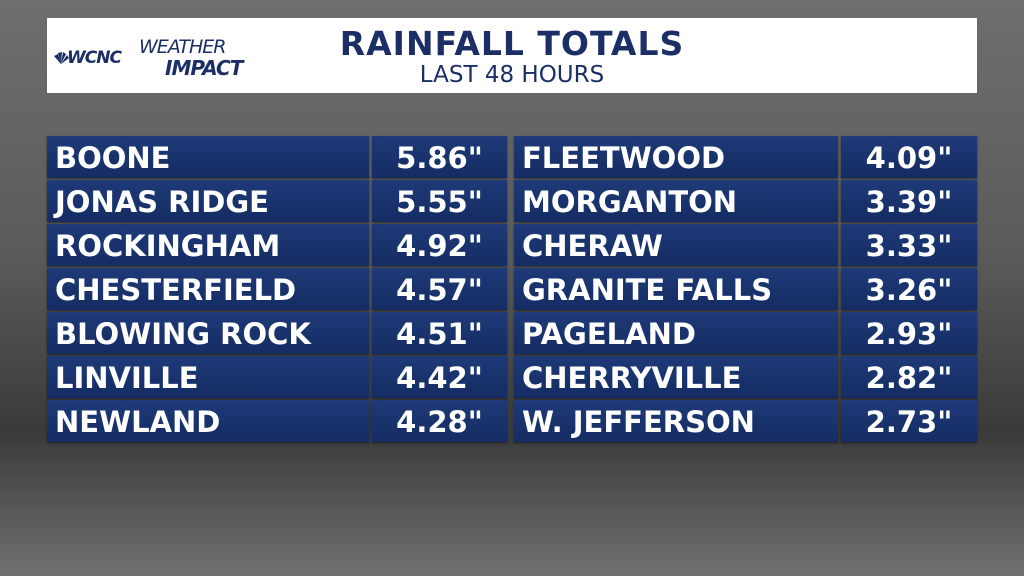 This screenshot has width=1024, height=576. What do you see at coordinates (909, 201) in the screenshot?
I see `rainfall-total: 3.39"` at bounding box center [909, 201].